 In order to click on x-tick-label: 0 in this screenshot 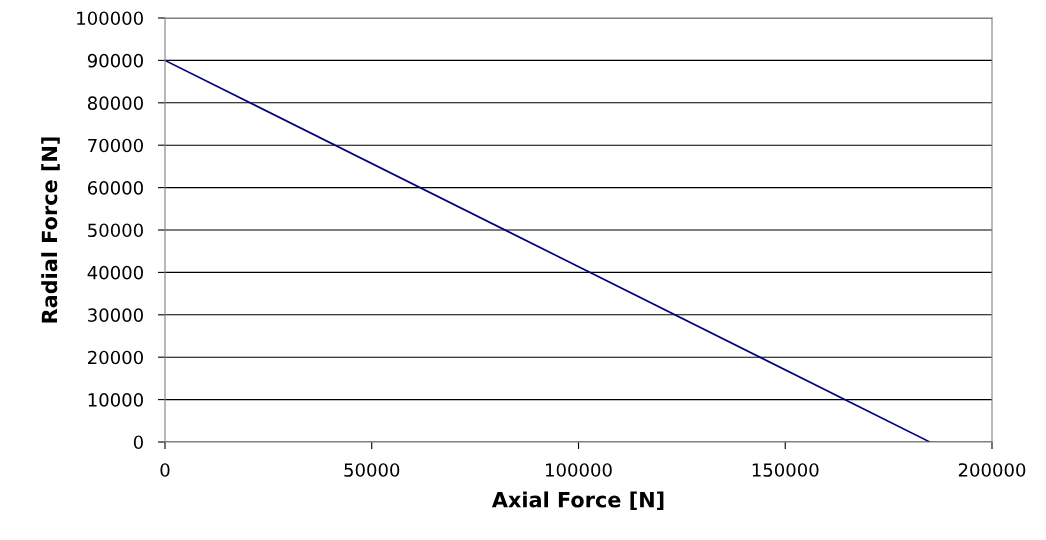, I will do `click(165, 470)`.